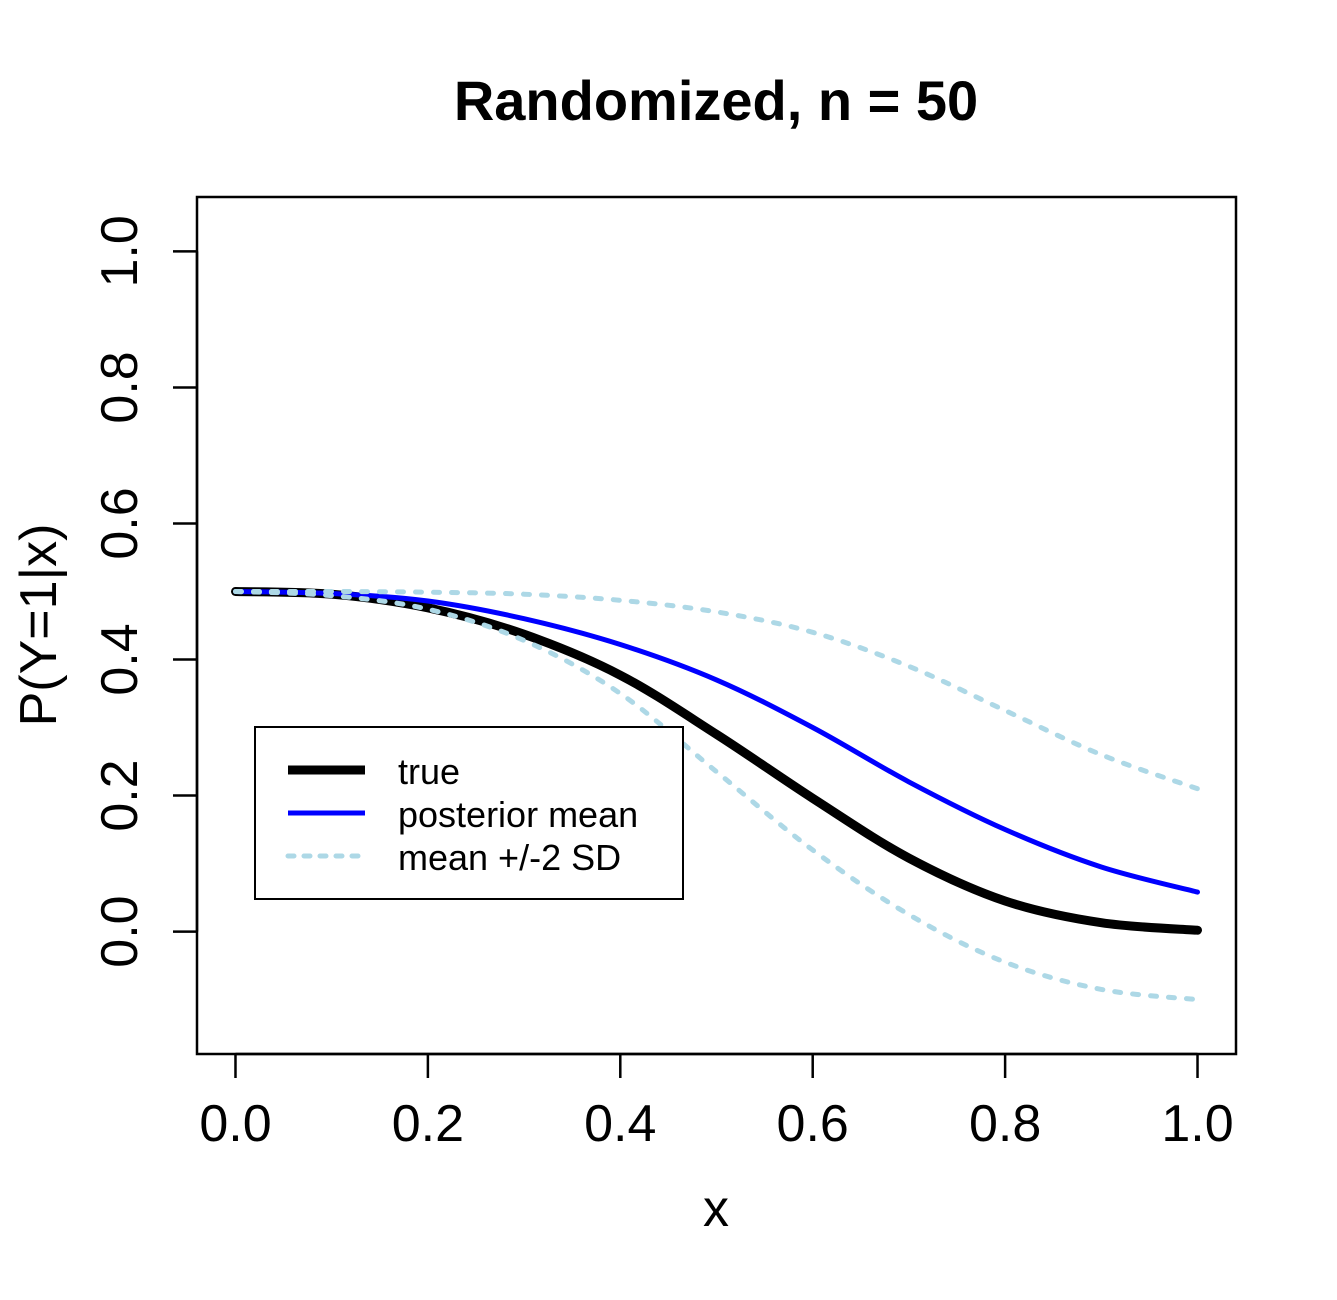 This screenshot has width=1337, height=1300. I want to click on legend-box, so click(469, 813).